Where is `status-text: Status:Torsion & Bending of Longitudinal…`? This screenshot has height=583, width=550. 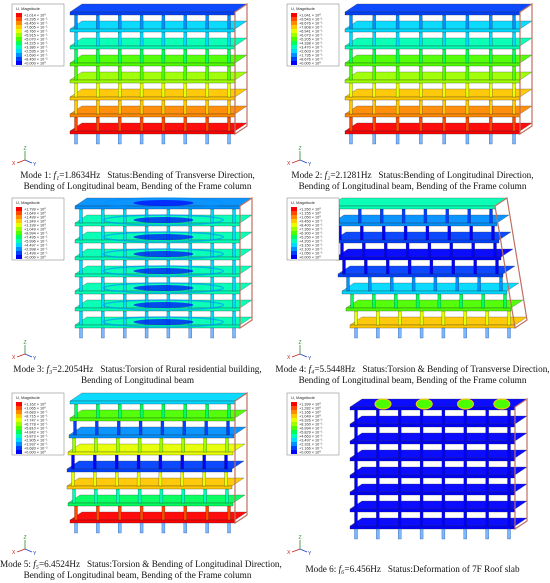
status-text: Status:Torsion & Bending of Longitudinal… is located at coordinates (184, 564).